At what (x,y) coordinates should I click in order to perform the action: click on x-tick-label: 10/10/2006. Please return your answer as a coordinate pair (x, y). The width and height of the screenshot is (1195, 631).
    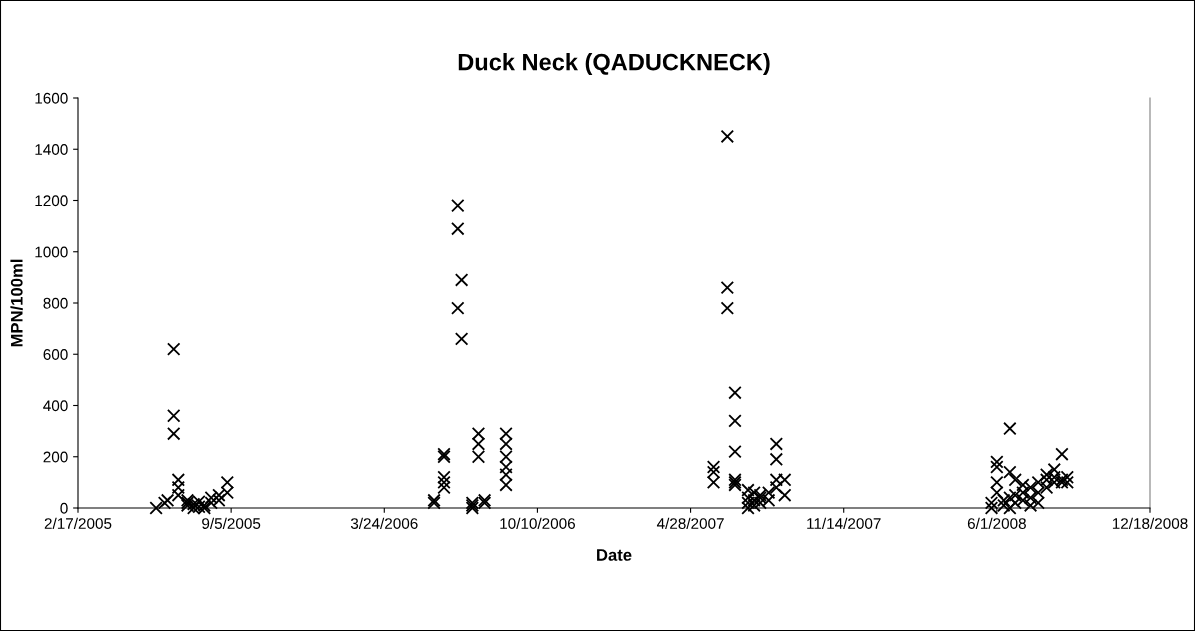
    Looking at the image, I should click on (537, 523).